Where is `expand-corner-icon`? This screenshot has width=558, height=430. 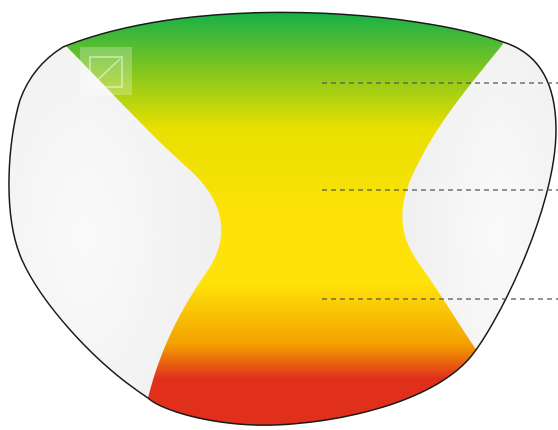 expand-corner-icon is located at coordinates (106, 71).